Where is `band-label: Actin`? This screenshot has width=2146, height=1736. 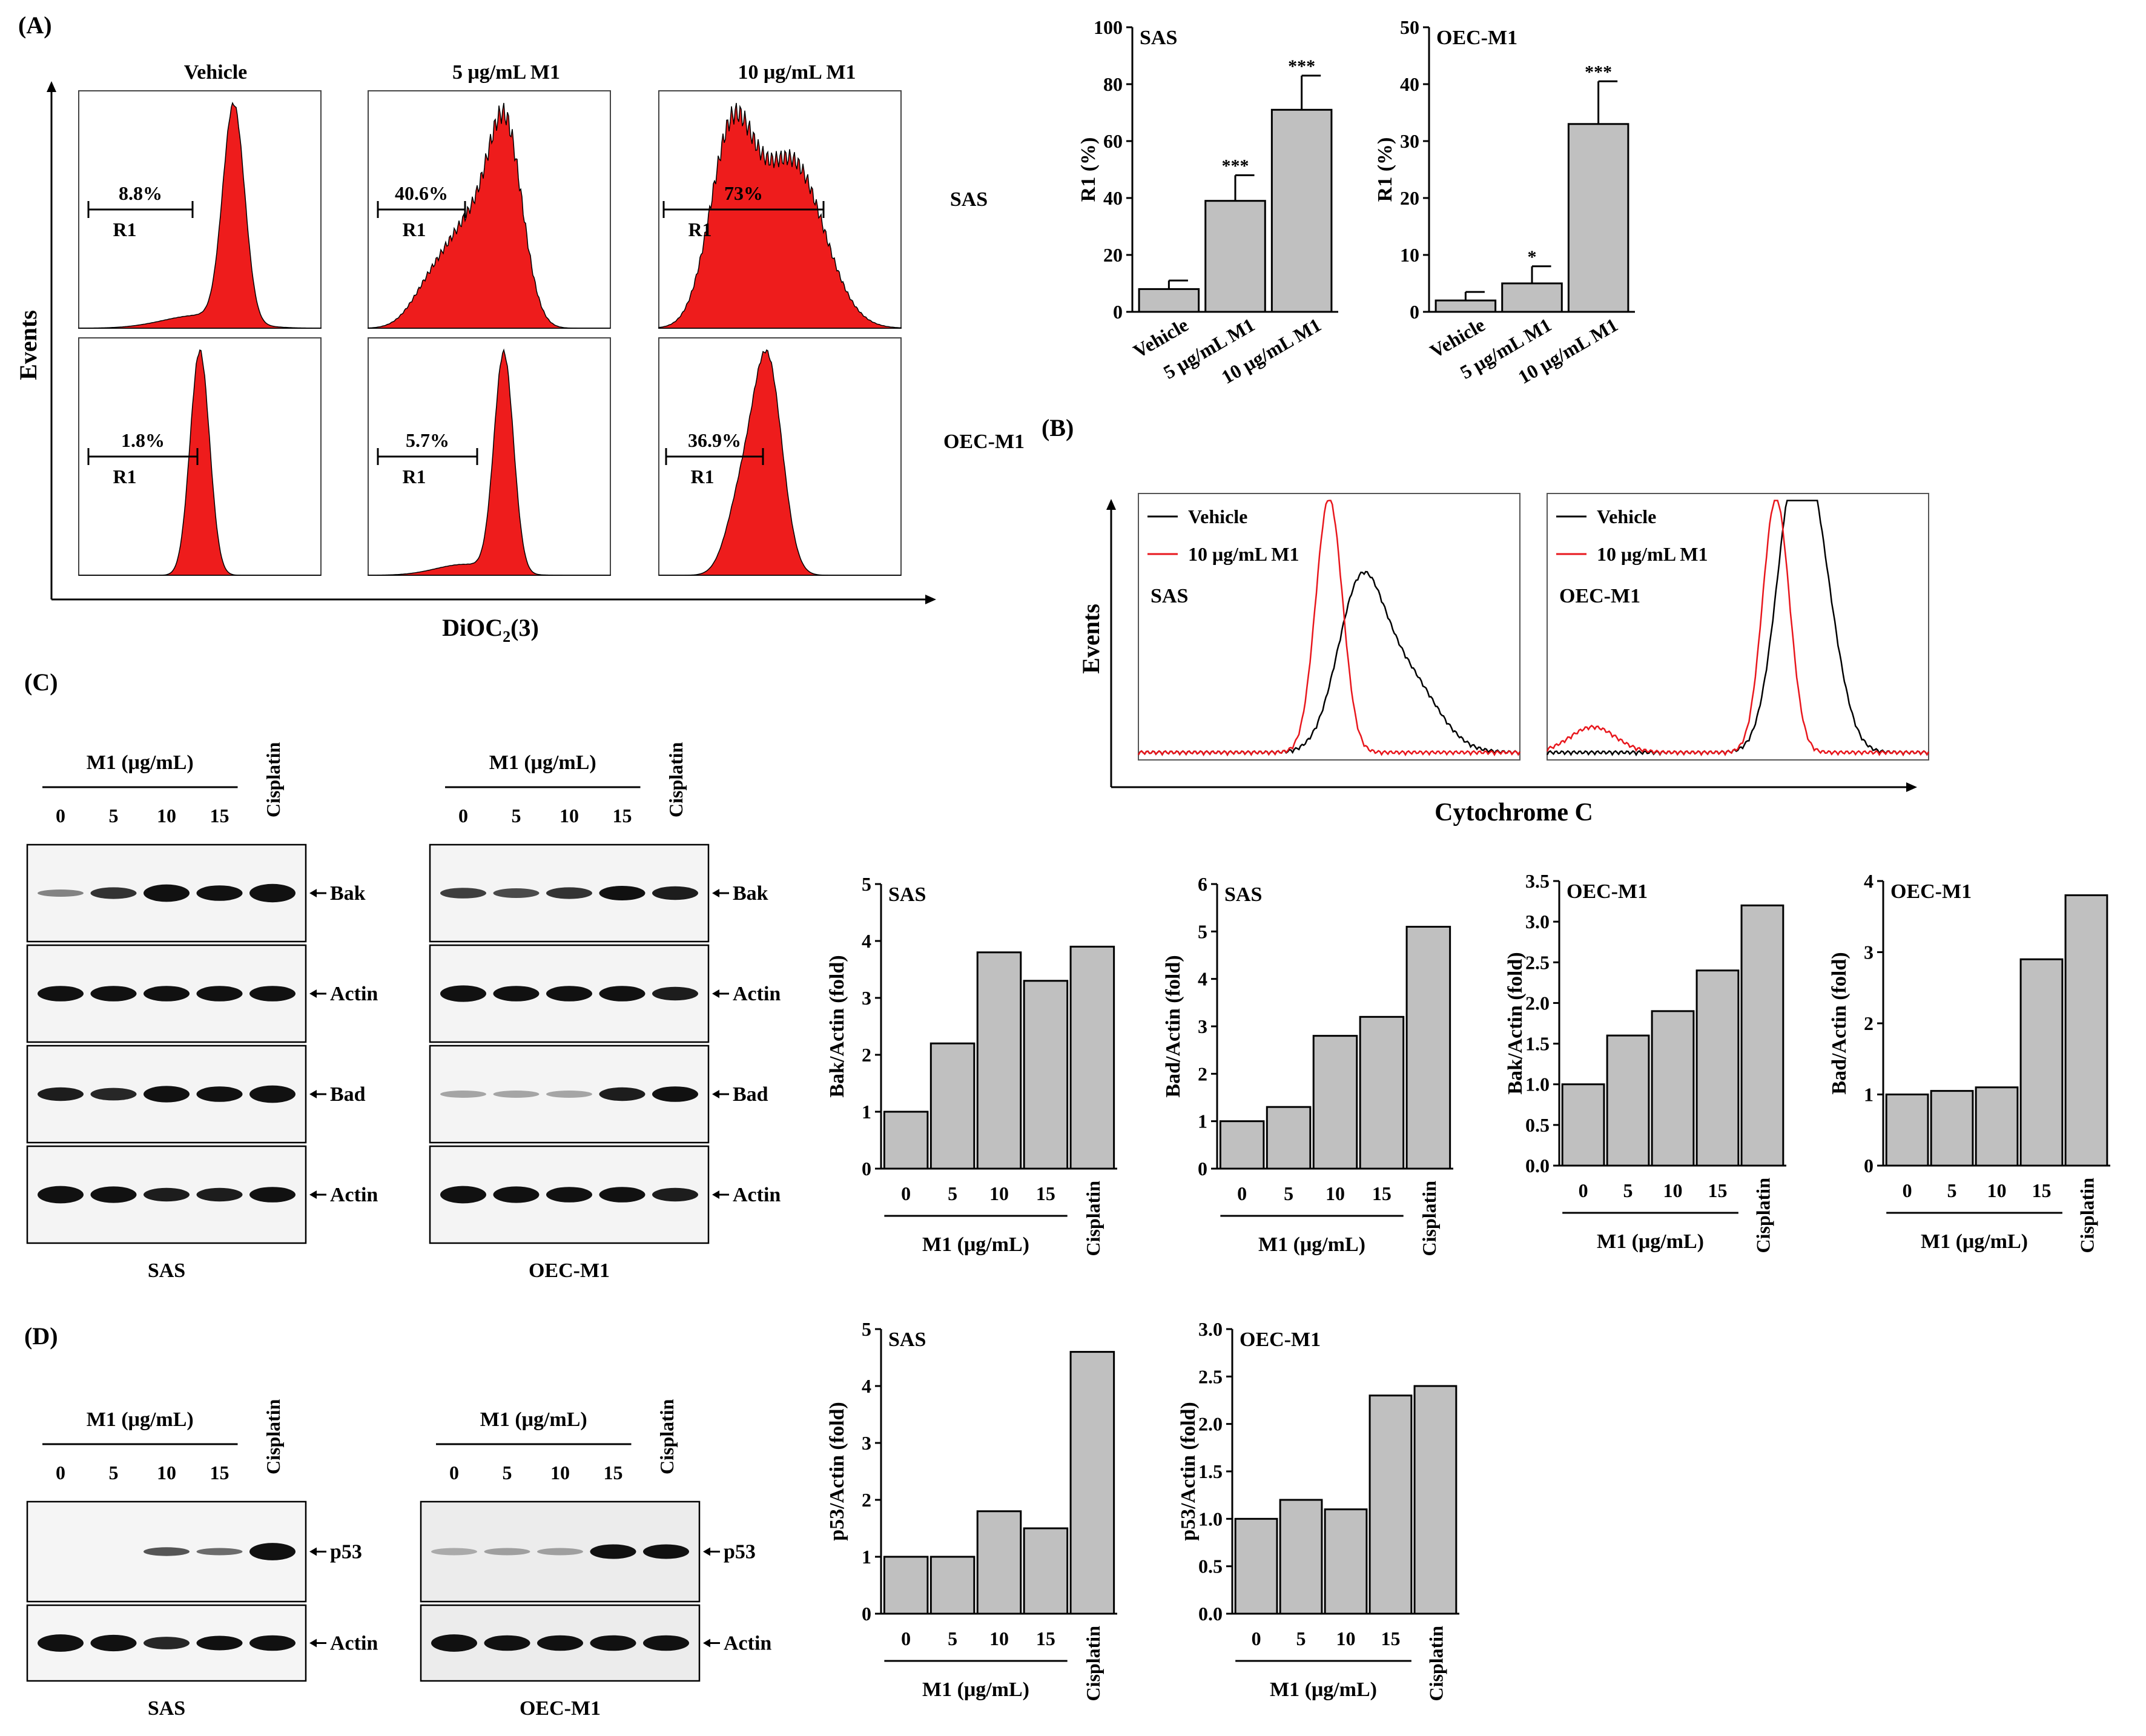
band-label: Actin is located at coordinates (757, 994).